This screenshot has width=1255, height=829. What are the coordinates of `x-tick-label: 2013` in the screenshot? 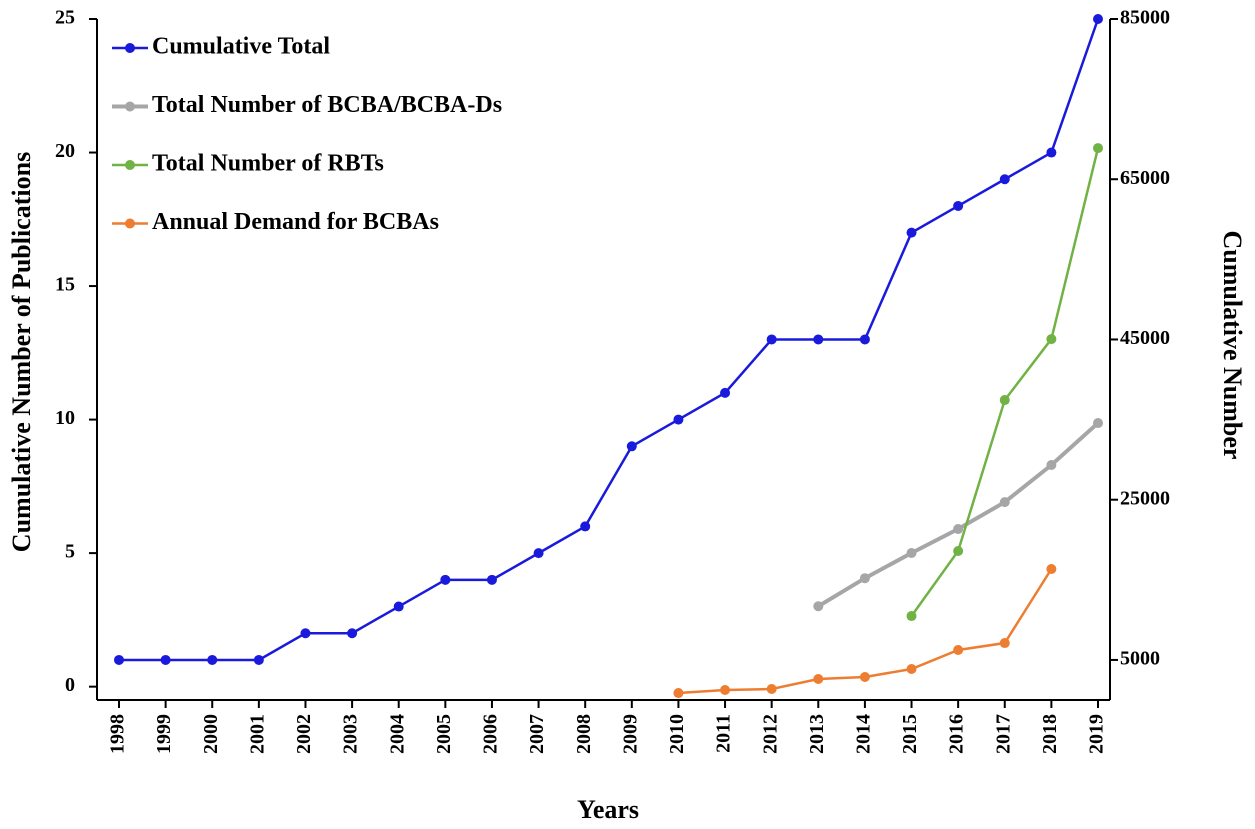 It's located at (817, 734).